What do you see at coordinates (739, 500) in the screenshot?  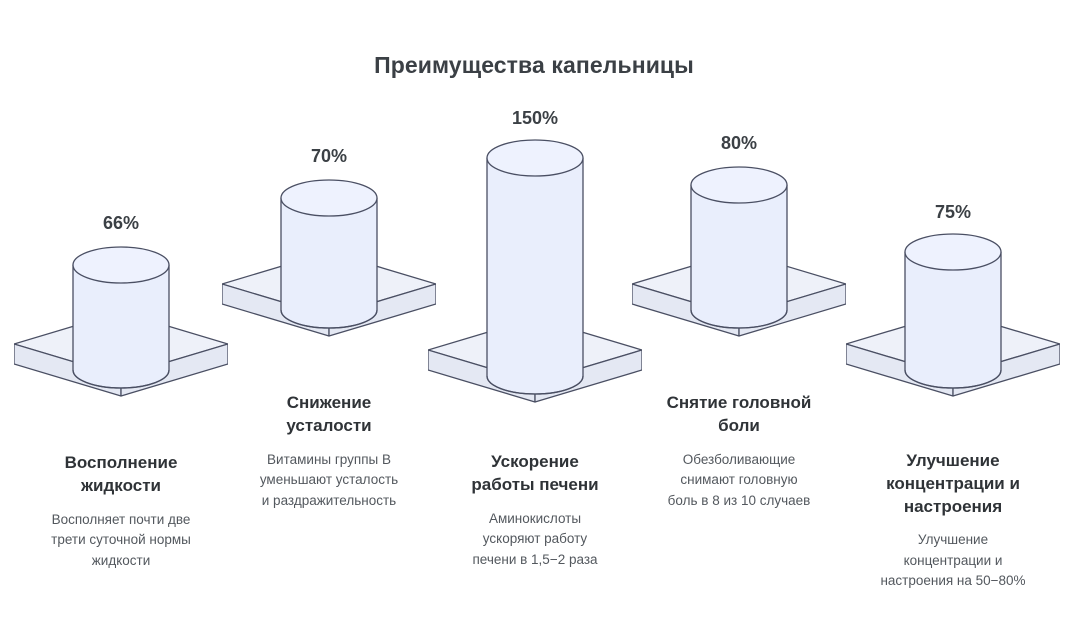 I see `caption-desc-line: боль в 8 из 10 случаев` at bounding box center [739, 500].